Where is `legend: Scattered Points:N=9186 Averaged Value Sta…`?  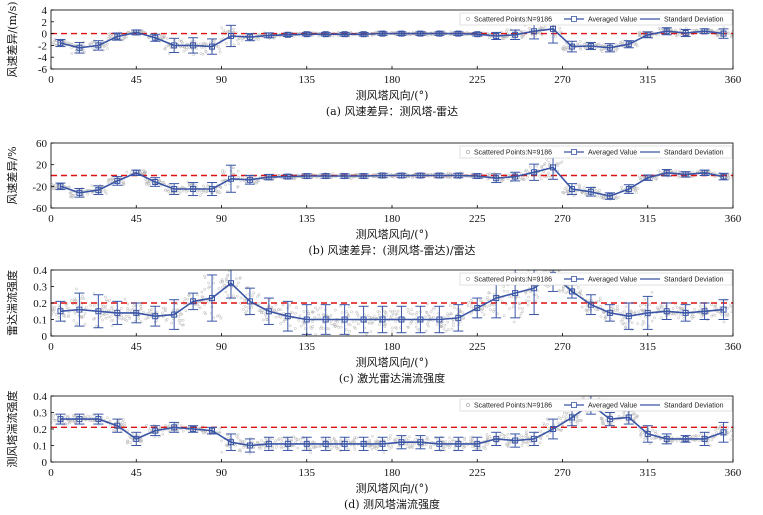
legend: Scattered Points:N=9186 Averaged Value Sta… is located at coordinates (596, 19).